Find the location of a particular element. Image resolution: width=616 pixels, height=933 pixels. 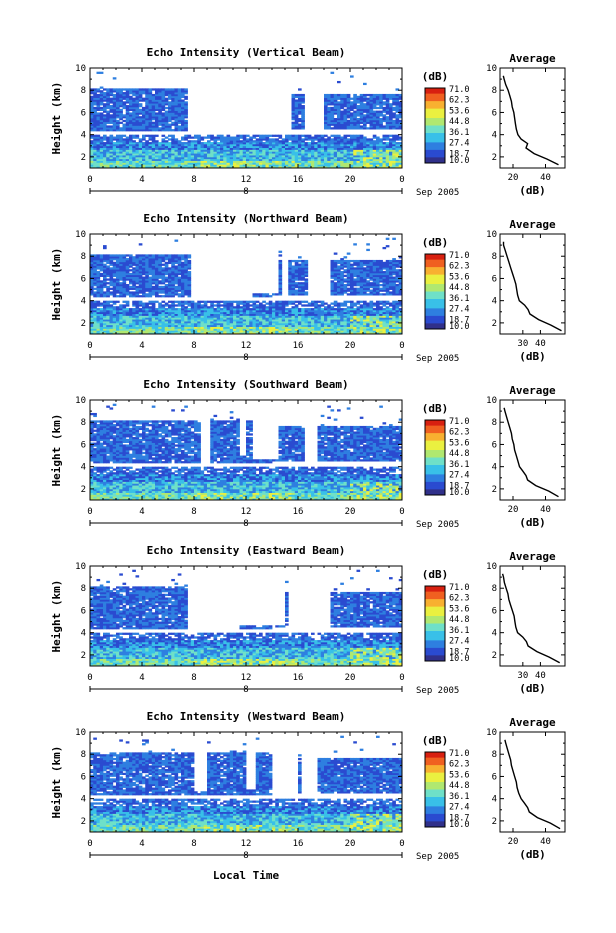

colorbar-label: 53.6 is located at coordinates (459, 111).